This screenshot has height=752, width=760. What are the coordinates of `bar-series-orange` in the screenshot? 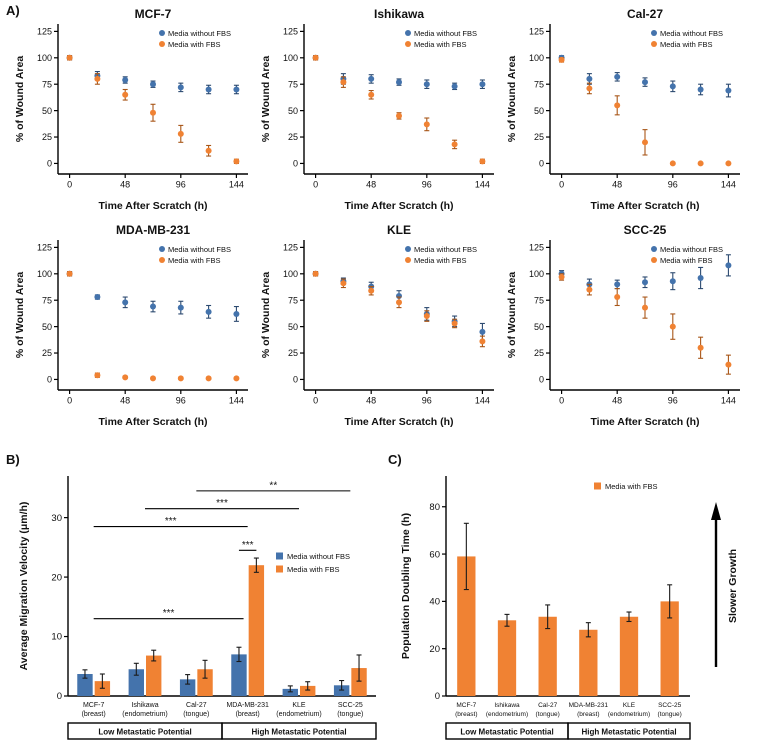 It's located at (230, 626).